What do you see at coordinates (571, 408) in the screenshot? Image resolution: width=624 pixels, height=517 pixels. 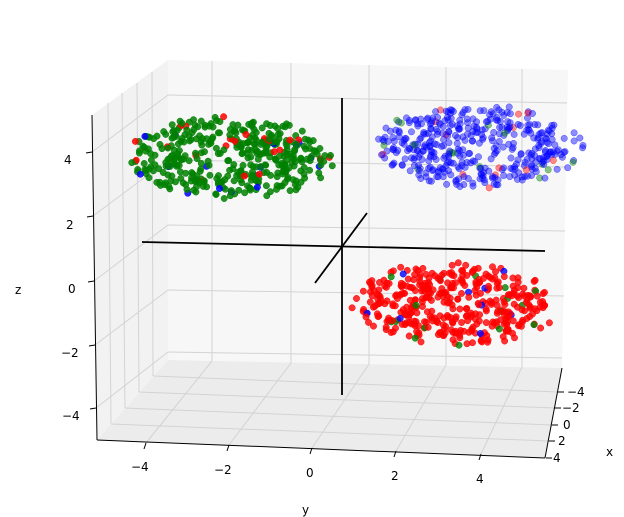 I see `x-tick-label: −2` at bounding box center [571, 408].